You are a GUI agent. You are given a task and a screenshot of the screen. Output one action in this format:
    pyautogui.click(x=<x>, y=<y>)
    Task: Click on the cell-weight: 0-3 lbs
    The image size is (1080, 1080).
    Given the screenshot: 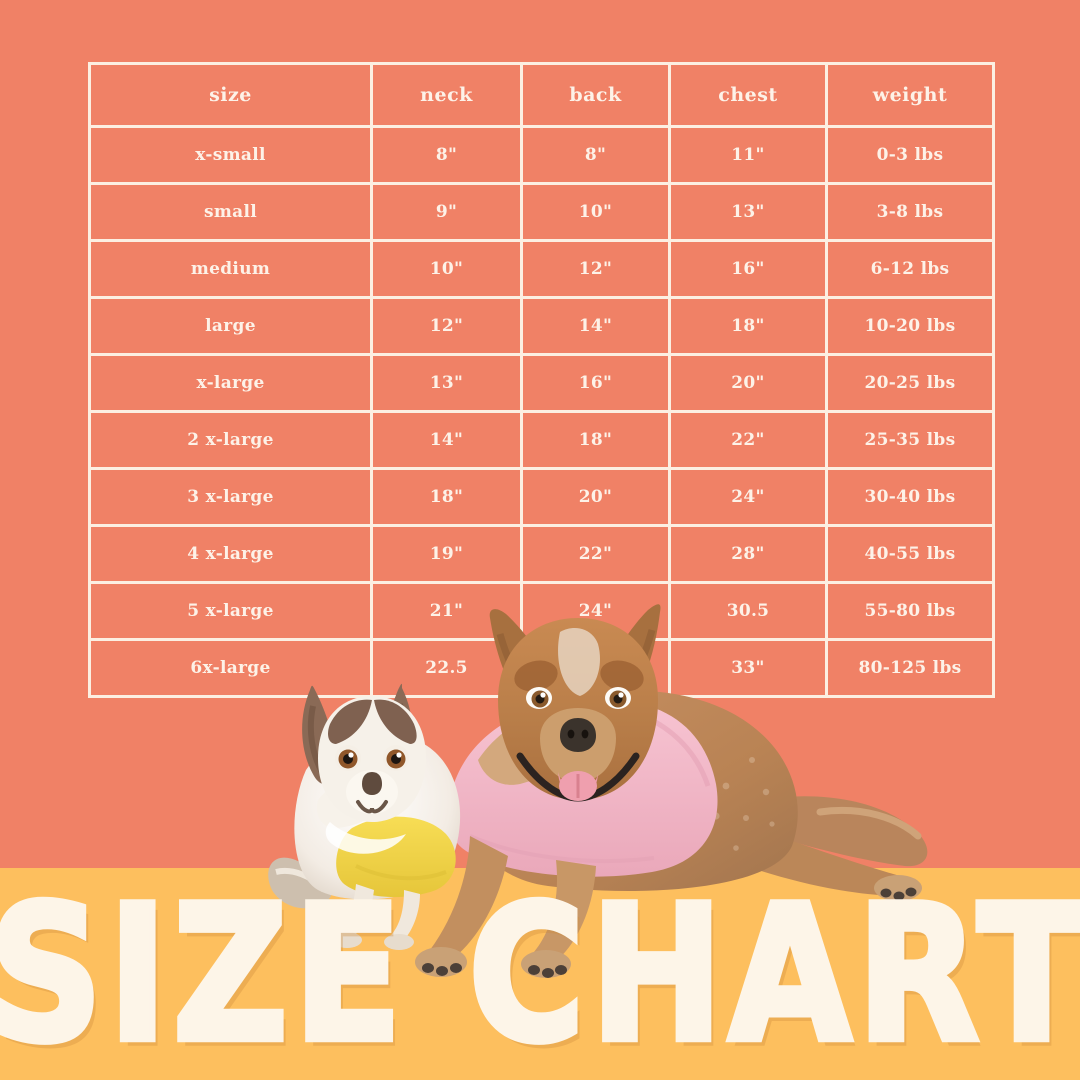 What is the action you would take?
    pyautogui.click(x=910, y=155)
    